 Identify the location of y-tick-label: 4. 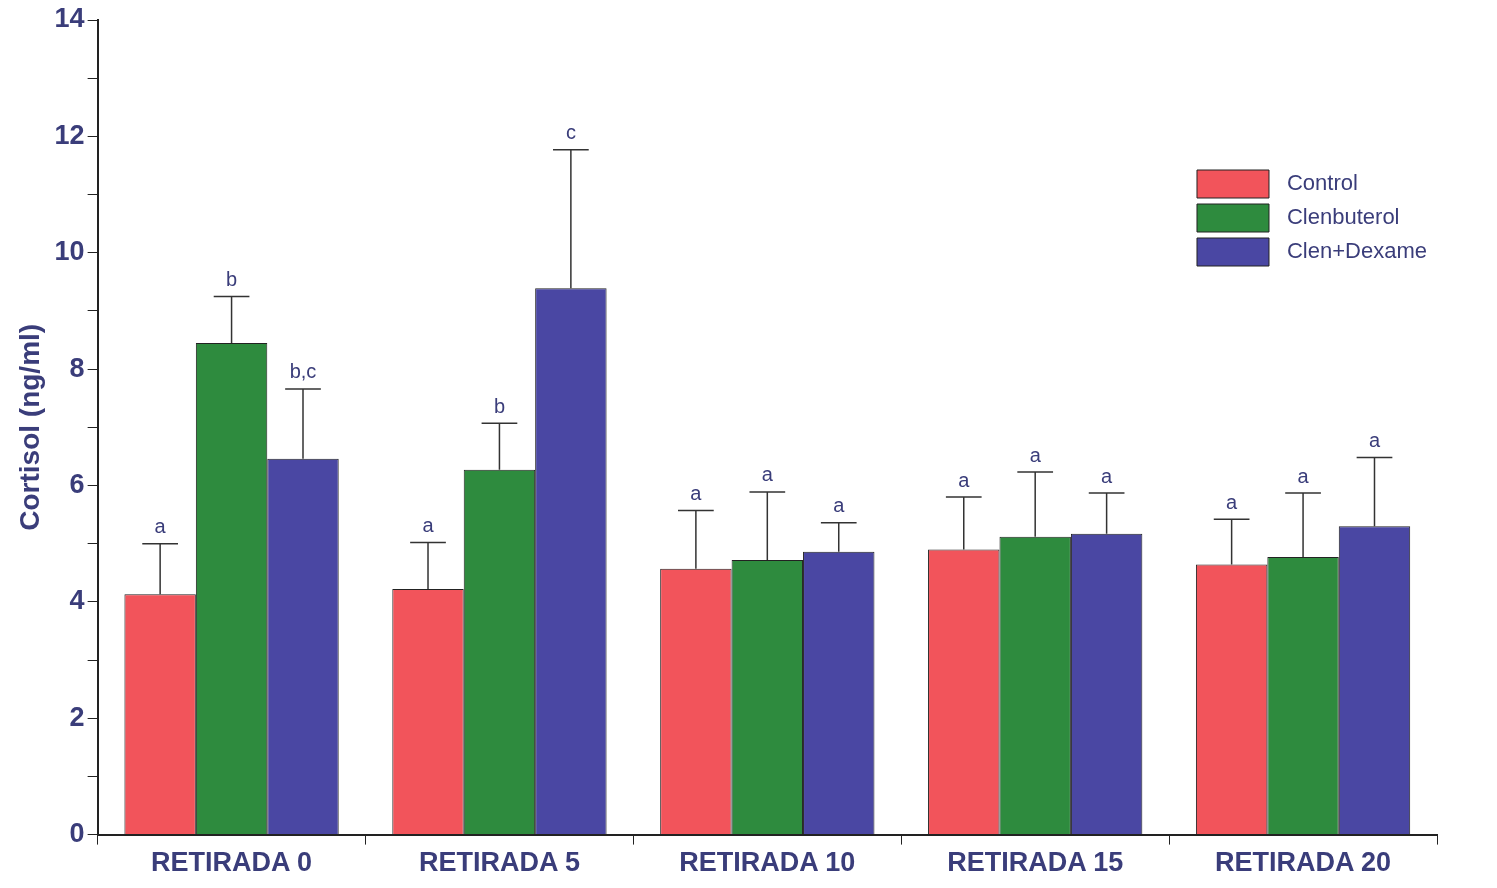
(77, 600).